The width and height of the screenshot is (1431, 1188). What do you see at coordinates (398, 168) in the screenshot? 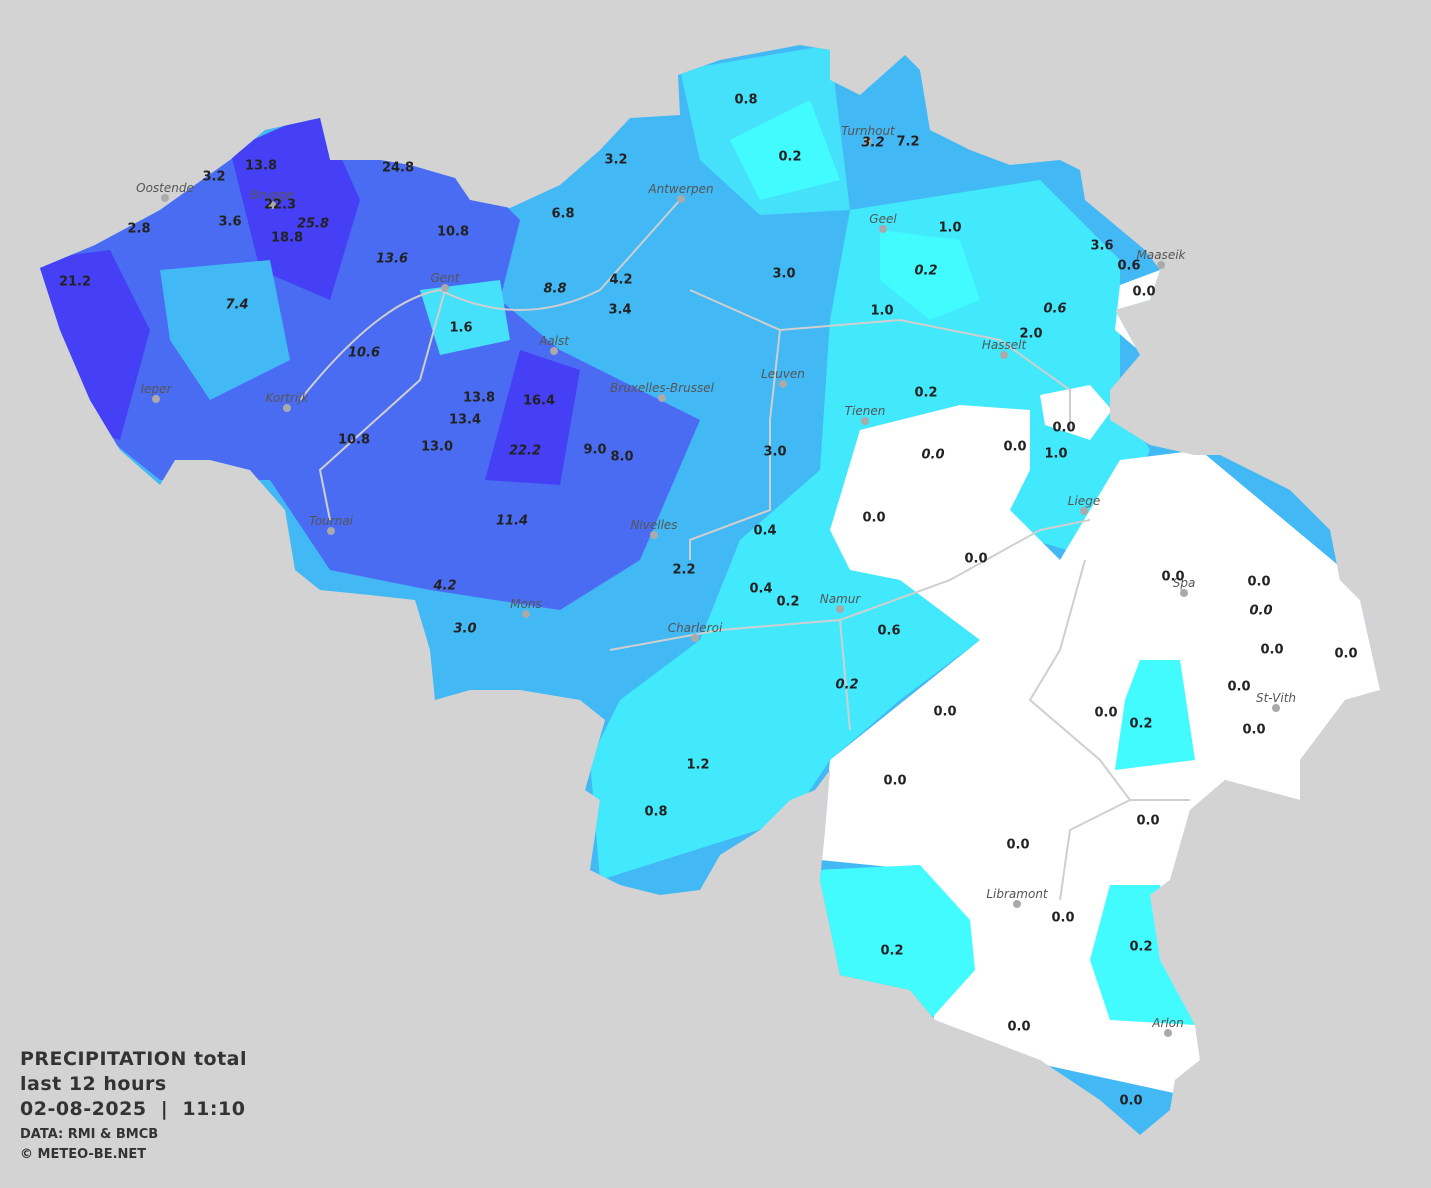
I see `reading: 24.8` at bounding box center [398, 168].